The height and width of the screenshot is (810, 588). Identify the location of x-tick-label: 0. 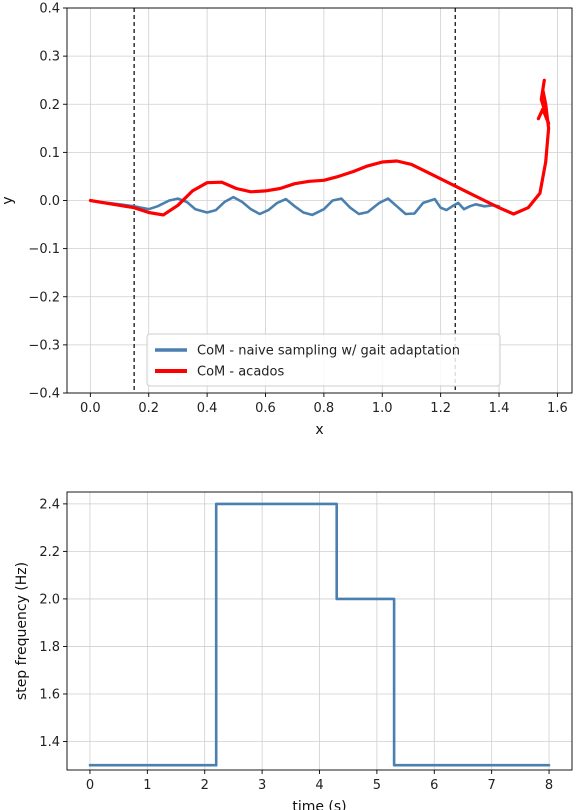
(90, 785).